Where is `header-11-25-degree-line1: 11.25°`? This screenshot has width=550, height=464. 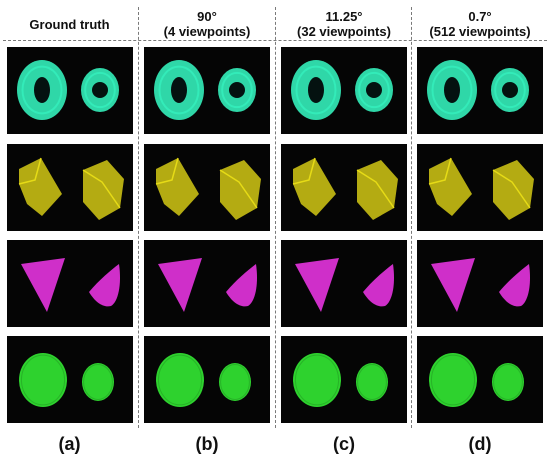
header-11-25-degree-line1: 11.25° is located at coordinates (344, 16).